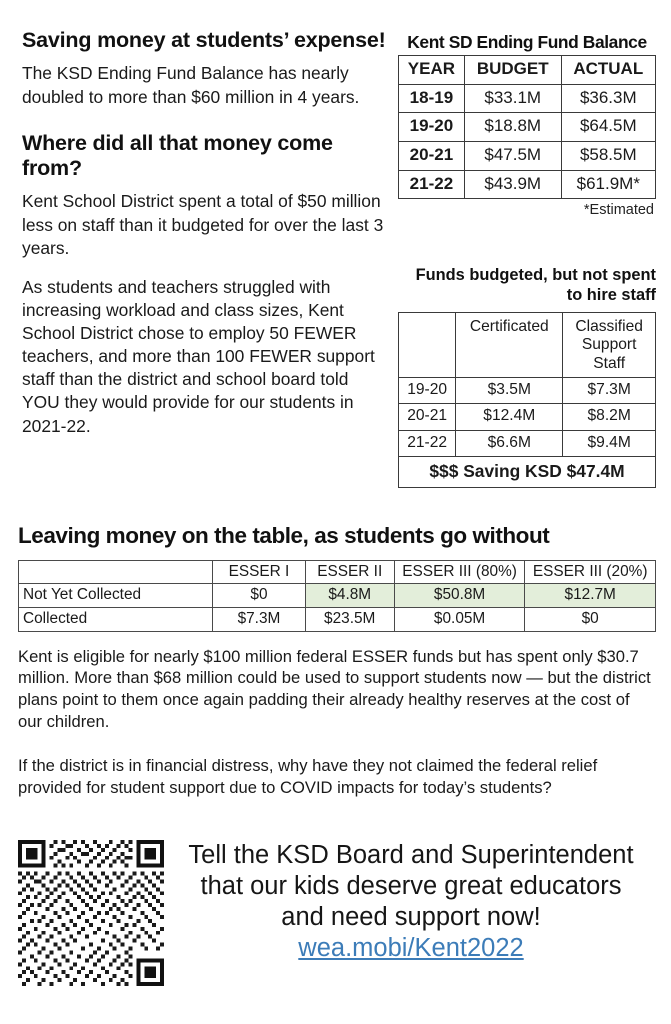 This screenshot has width=671, height=1024. What do you see at coordinates (509, 417) in the screenshot?
I see `cell-certificated: $12.4M` at bounding box center [509, 417].